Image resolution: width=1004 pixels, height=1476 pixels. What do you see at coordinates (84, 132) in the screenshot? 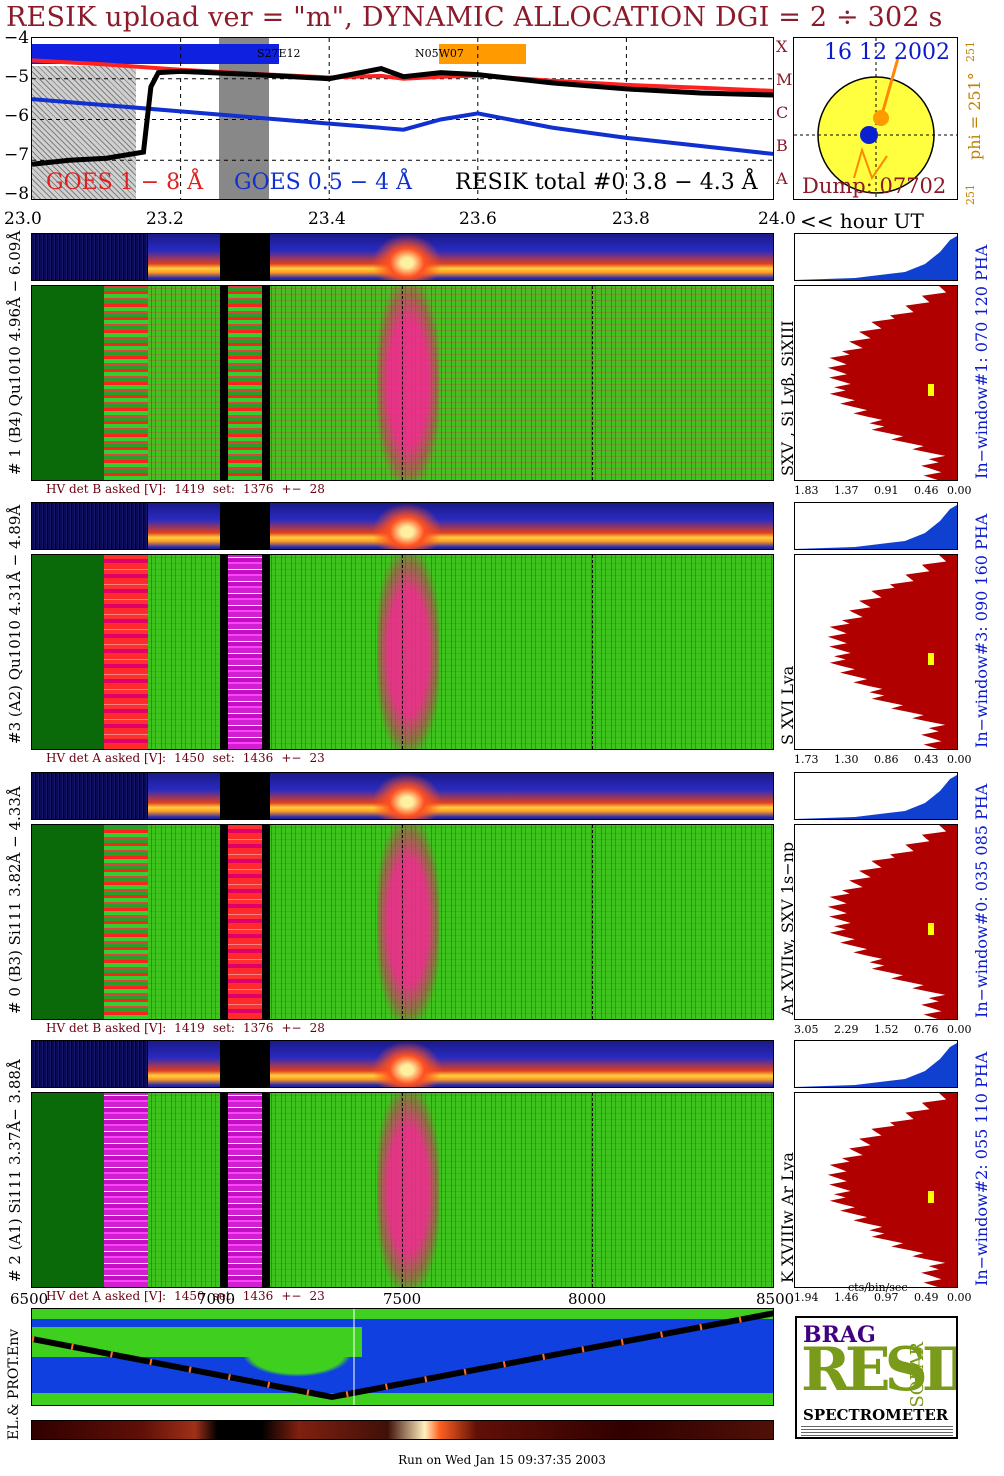
I see `hatched-region` at bounding box center [84, 132].